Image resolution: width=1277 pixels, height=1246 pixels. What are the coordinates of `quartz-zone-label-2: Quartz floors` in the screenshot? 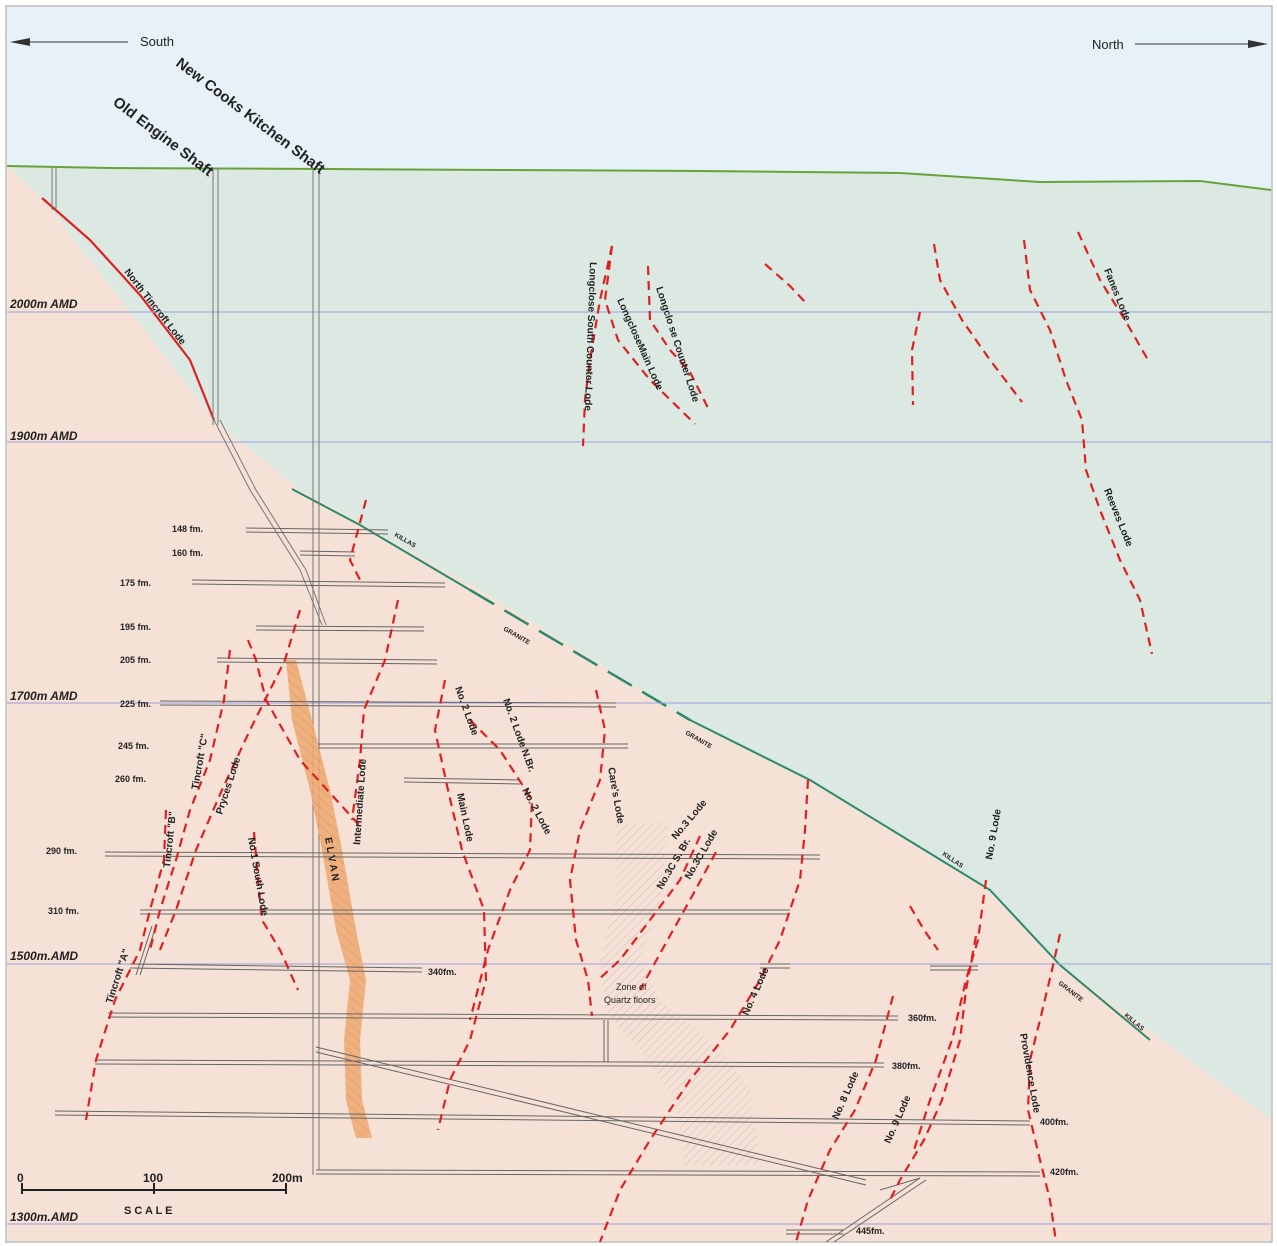 It's located at (630, 1000).